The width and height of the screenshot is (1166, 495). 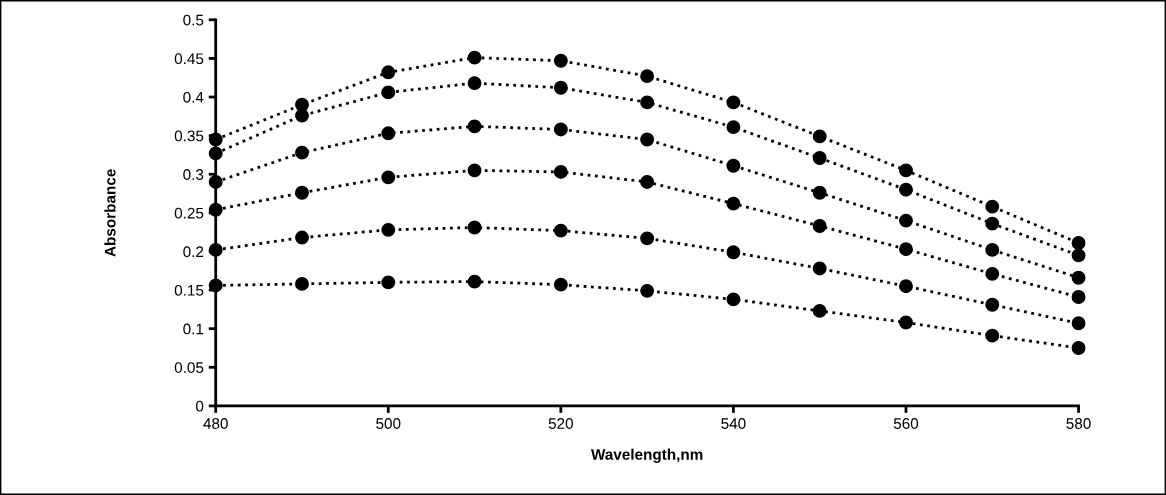 I want to click on y-axis-title: Absorbance, so click(x=110, y=213).